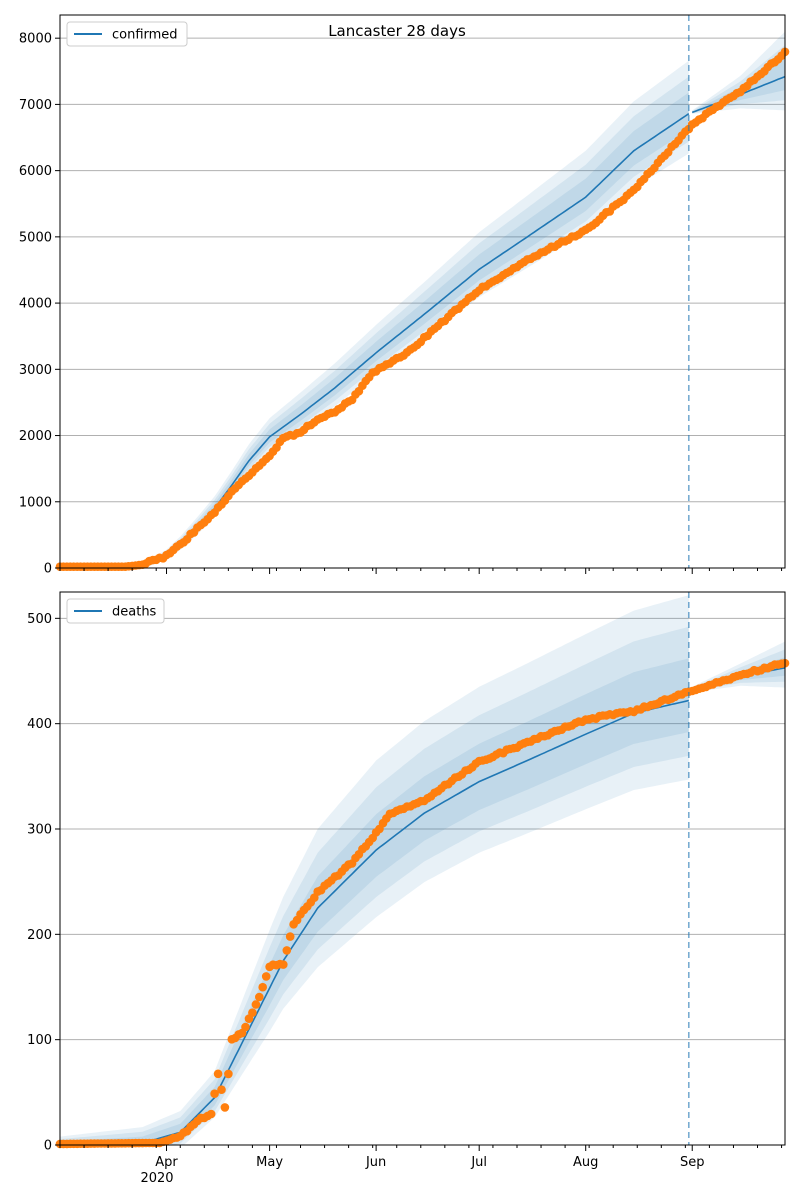  Describe the element at coordinates (35, 502) in the screenshot. I see `confirmed-y-tick-label: 1000` at that location.